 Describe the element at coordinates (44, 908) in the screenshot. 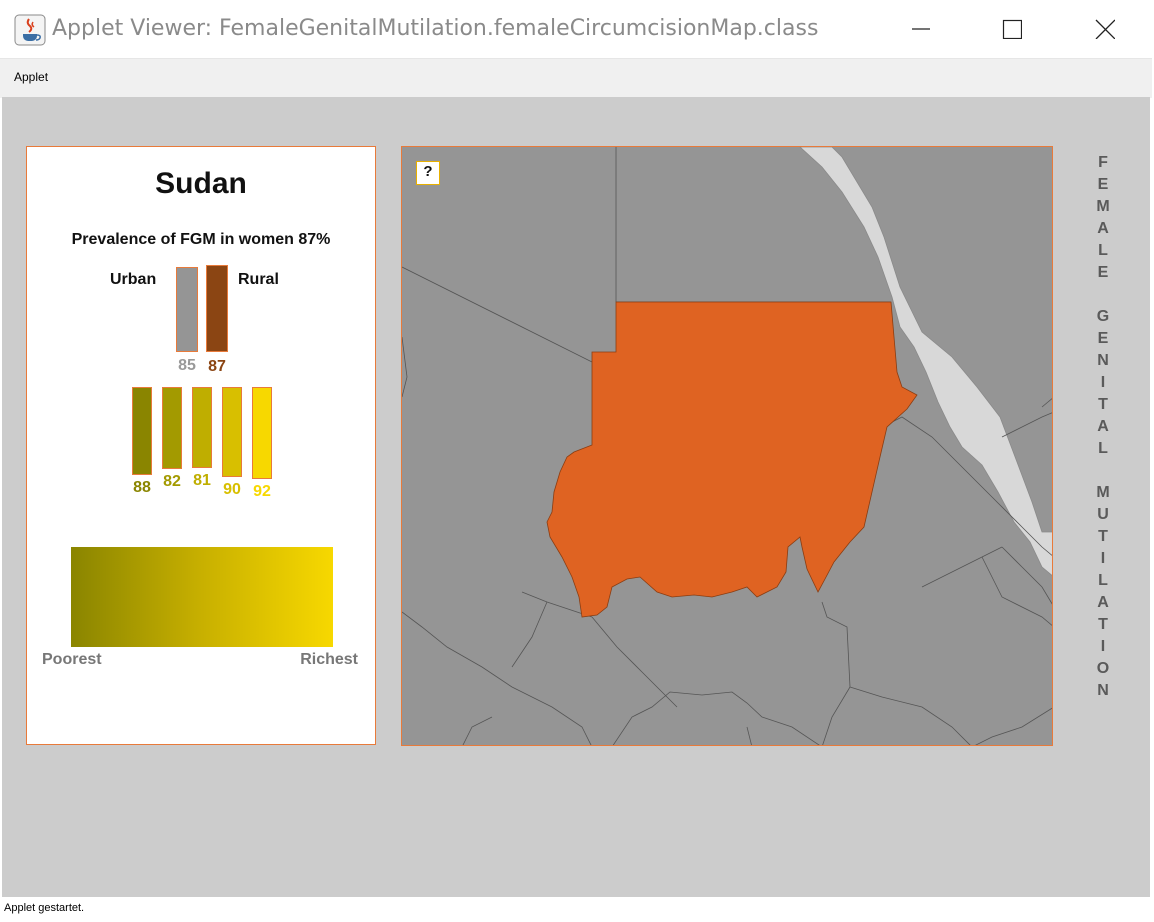

I see `status-text: Applet gestartet.` at that location.